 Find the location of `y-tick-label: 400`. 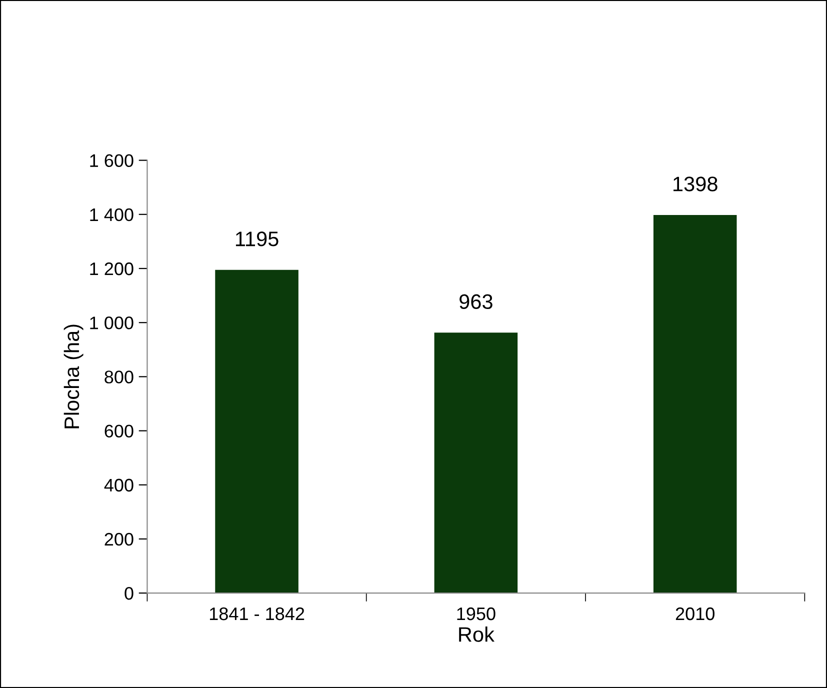

y-tick-label: 400 is located at coordinates (119, 485).